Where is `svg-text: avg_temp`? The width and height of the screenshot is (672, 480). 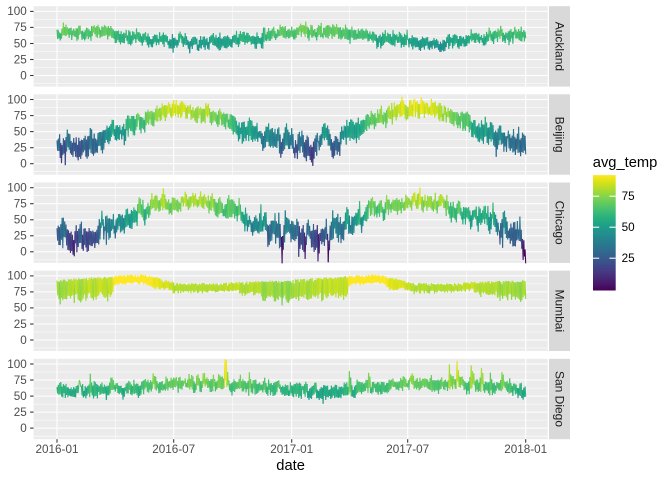
svg-text: avg_temp is located at coordinates (625, 163).